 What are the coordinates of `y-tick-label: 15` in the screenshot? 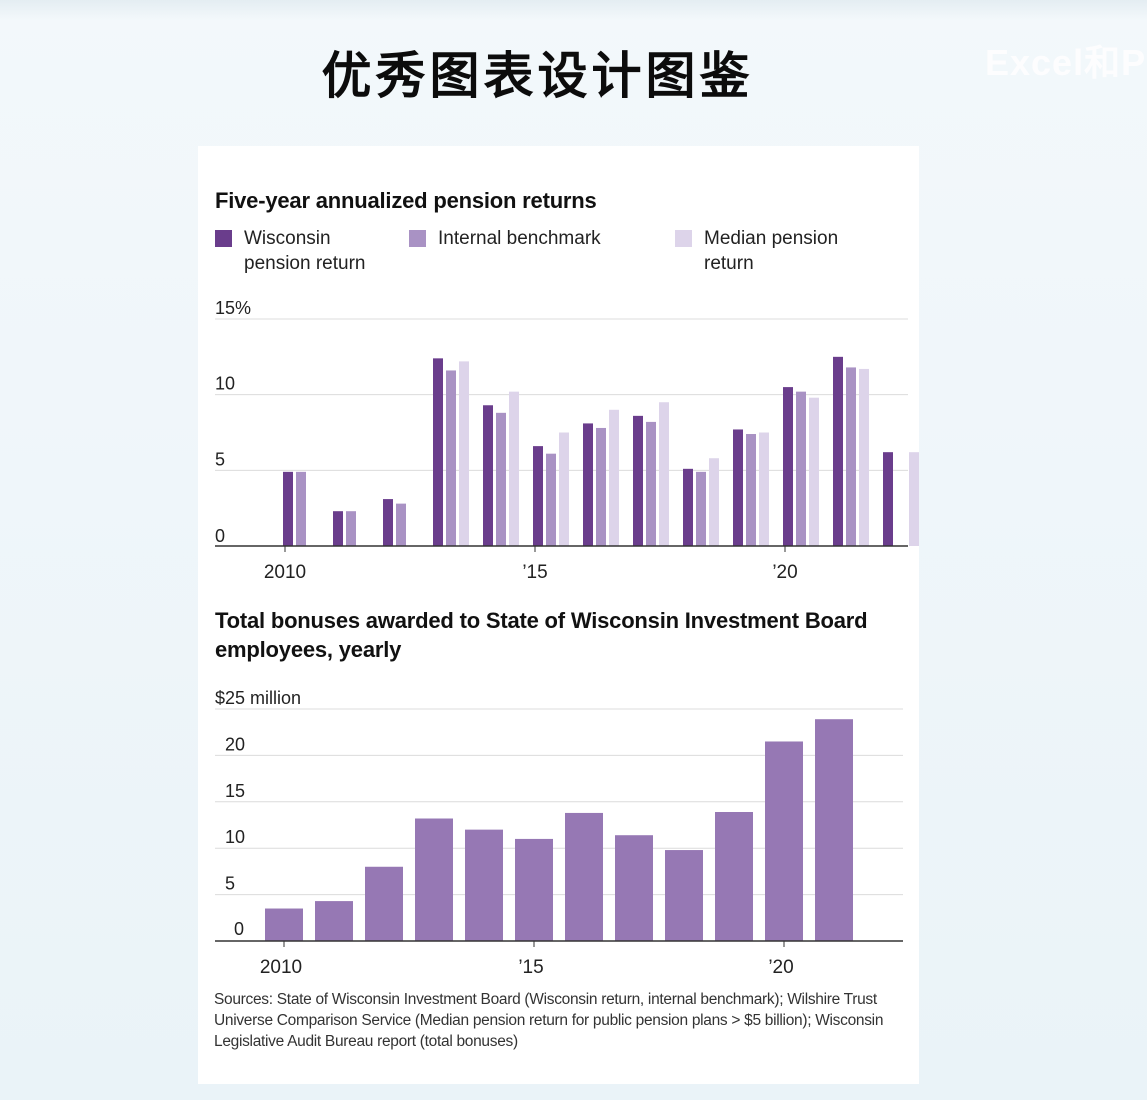 It's located at (235, 791).